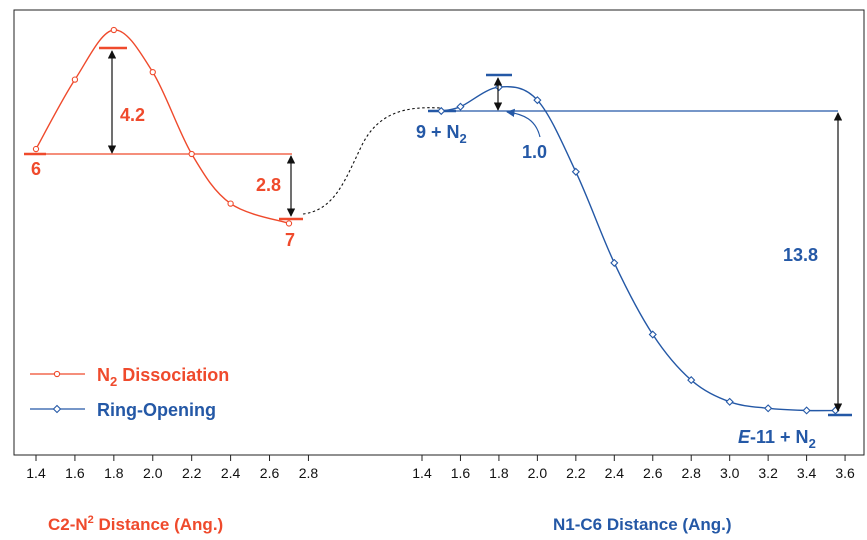  Describe the element at coordinates (499, 473) in the screenshot. I see `right-axis-tick-label-2: 1.8` at that location.